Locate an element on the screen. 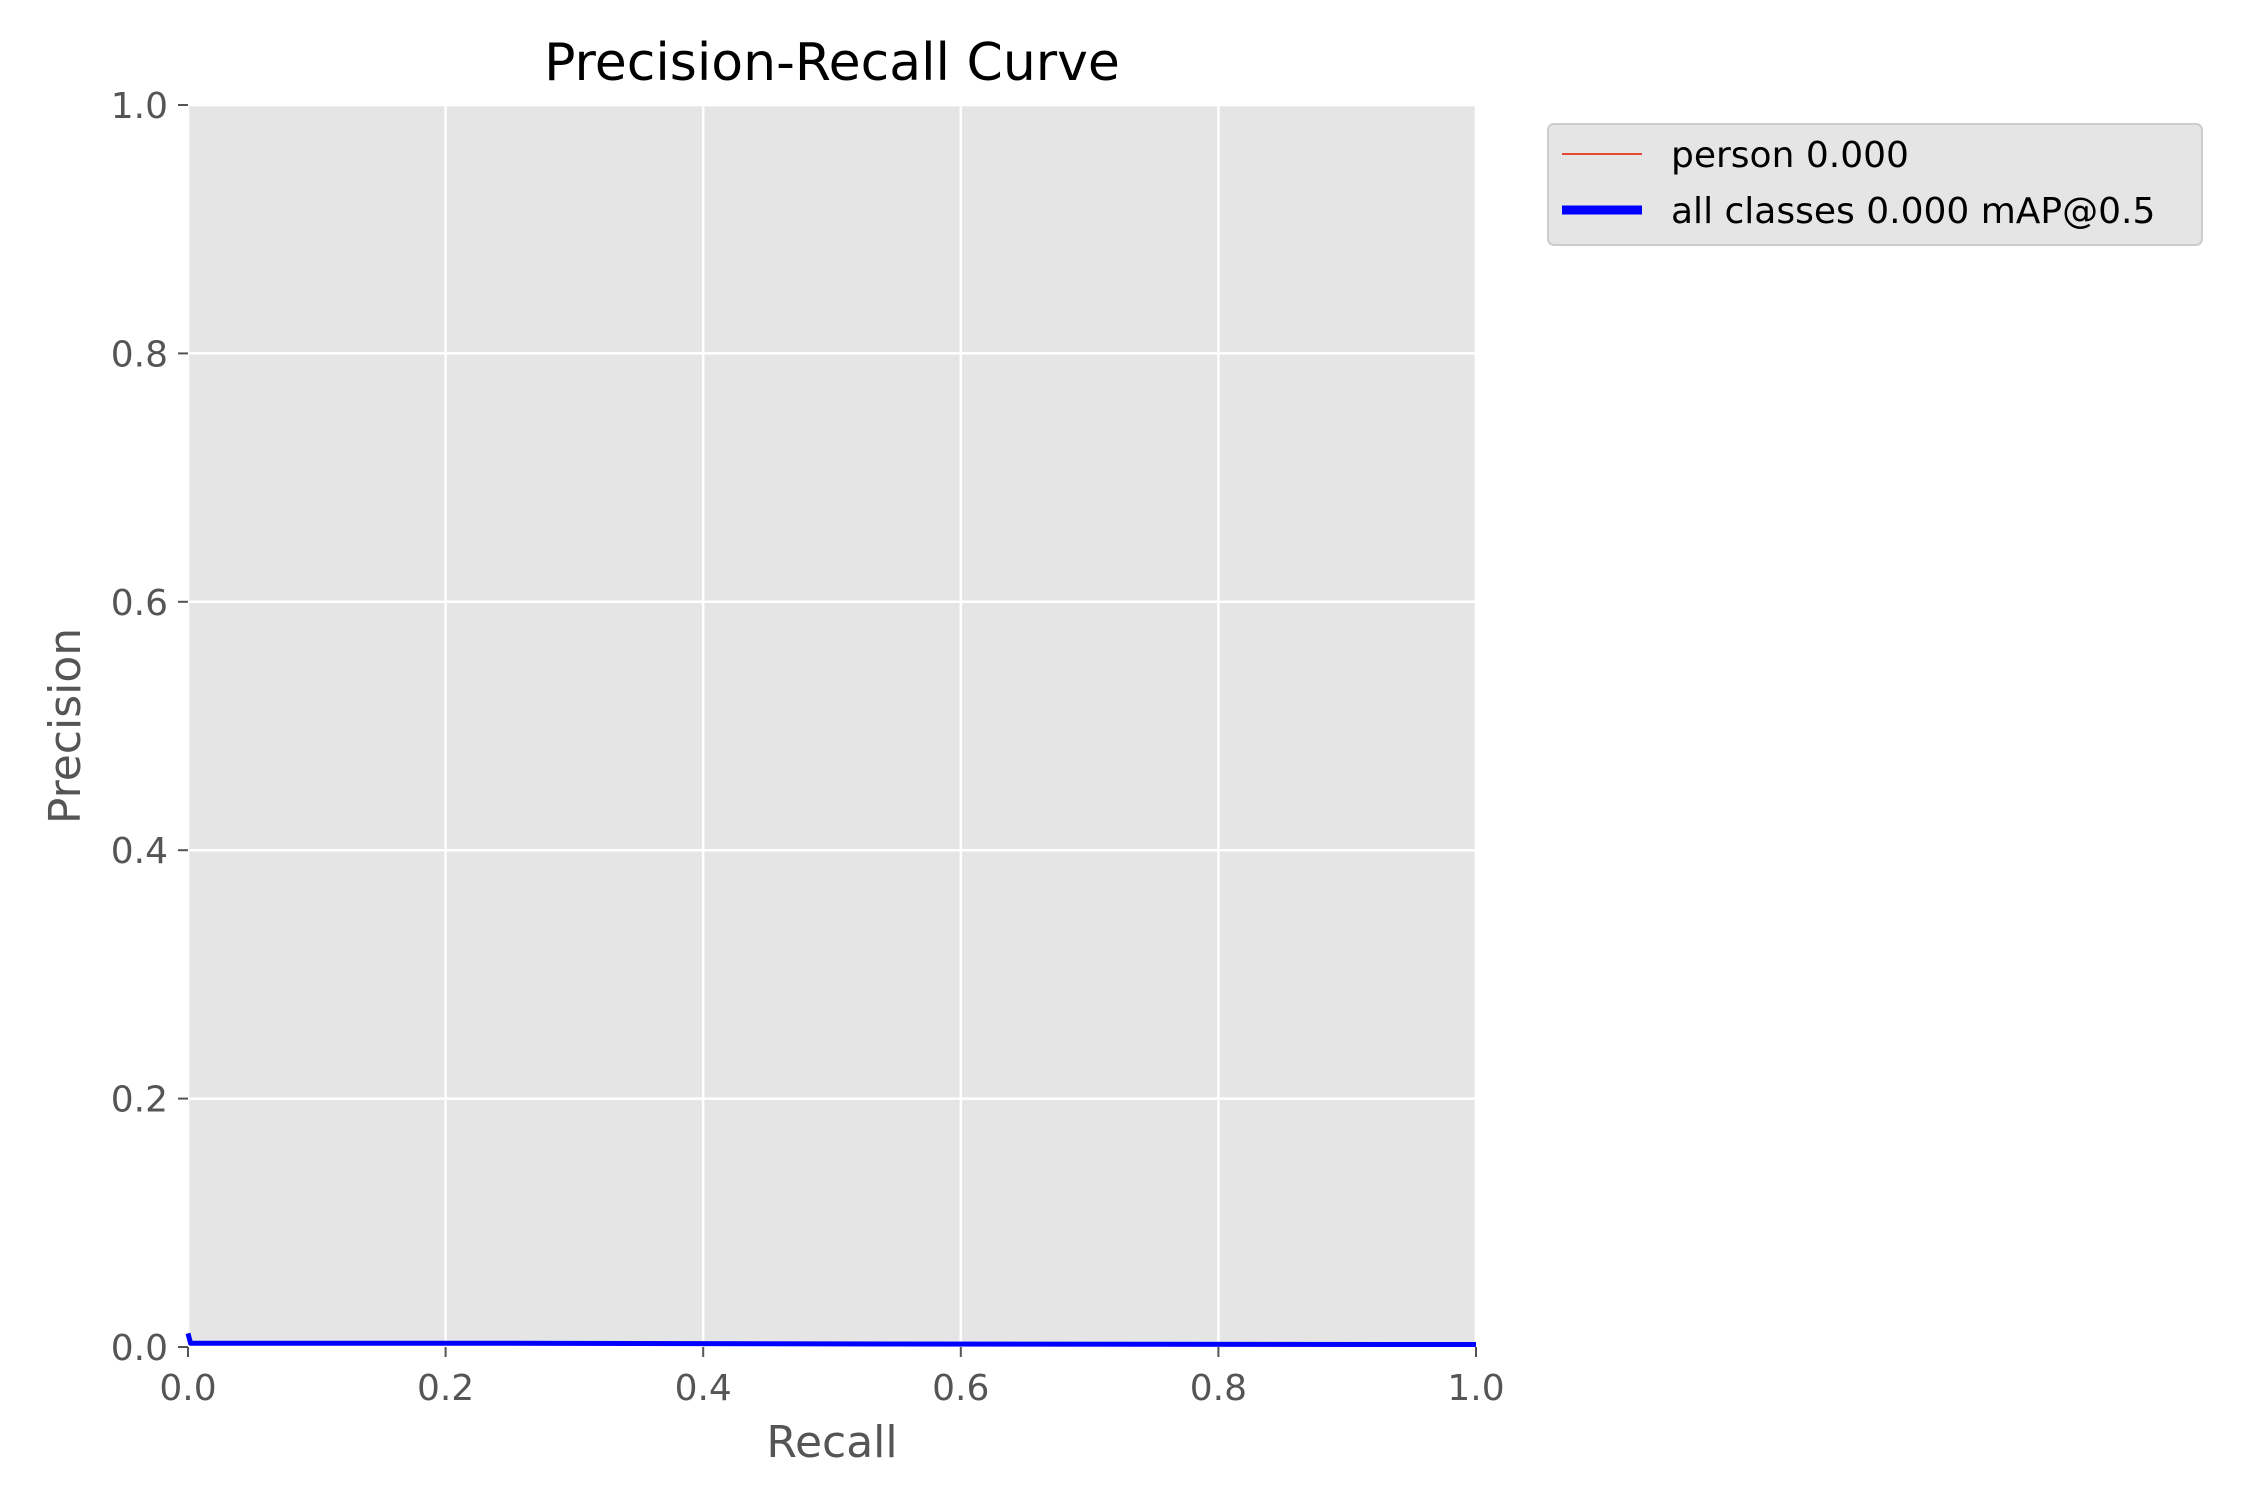 The image size is (2250, 1500). legend-label-all-classes: all classes 0.000 mAP@0.5 is located at coordinates (1913, 211).